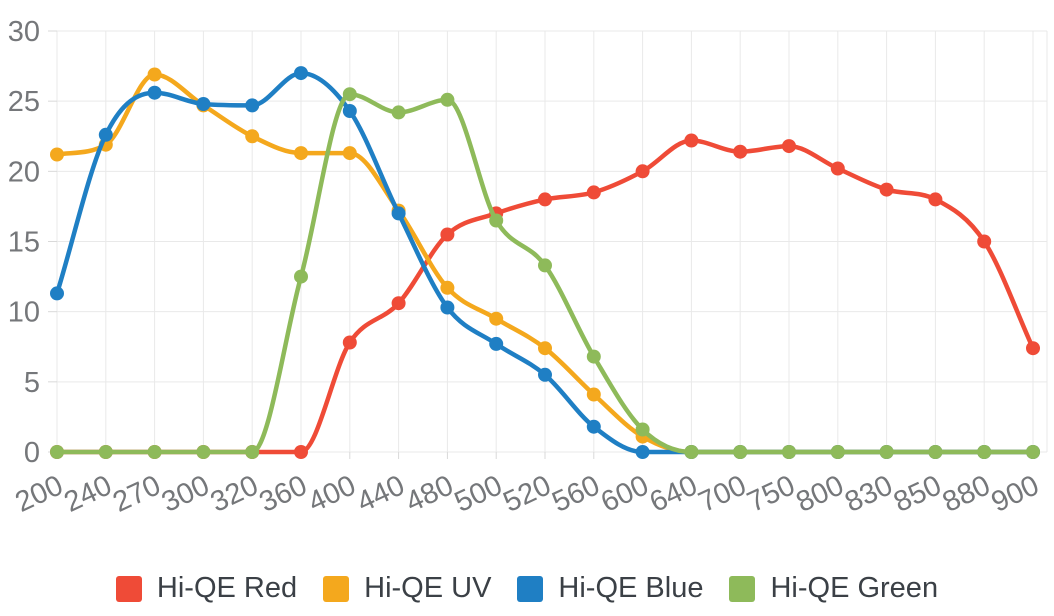  Describe the element at coordinates (771, 493) in the screenshot. I see `x-tick-label-750: 750` at that location.